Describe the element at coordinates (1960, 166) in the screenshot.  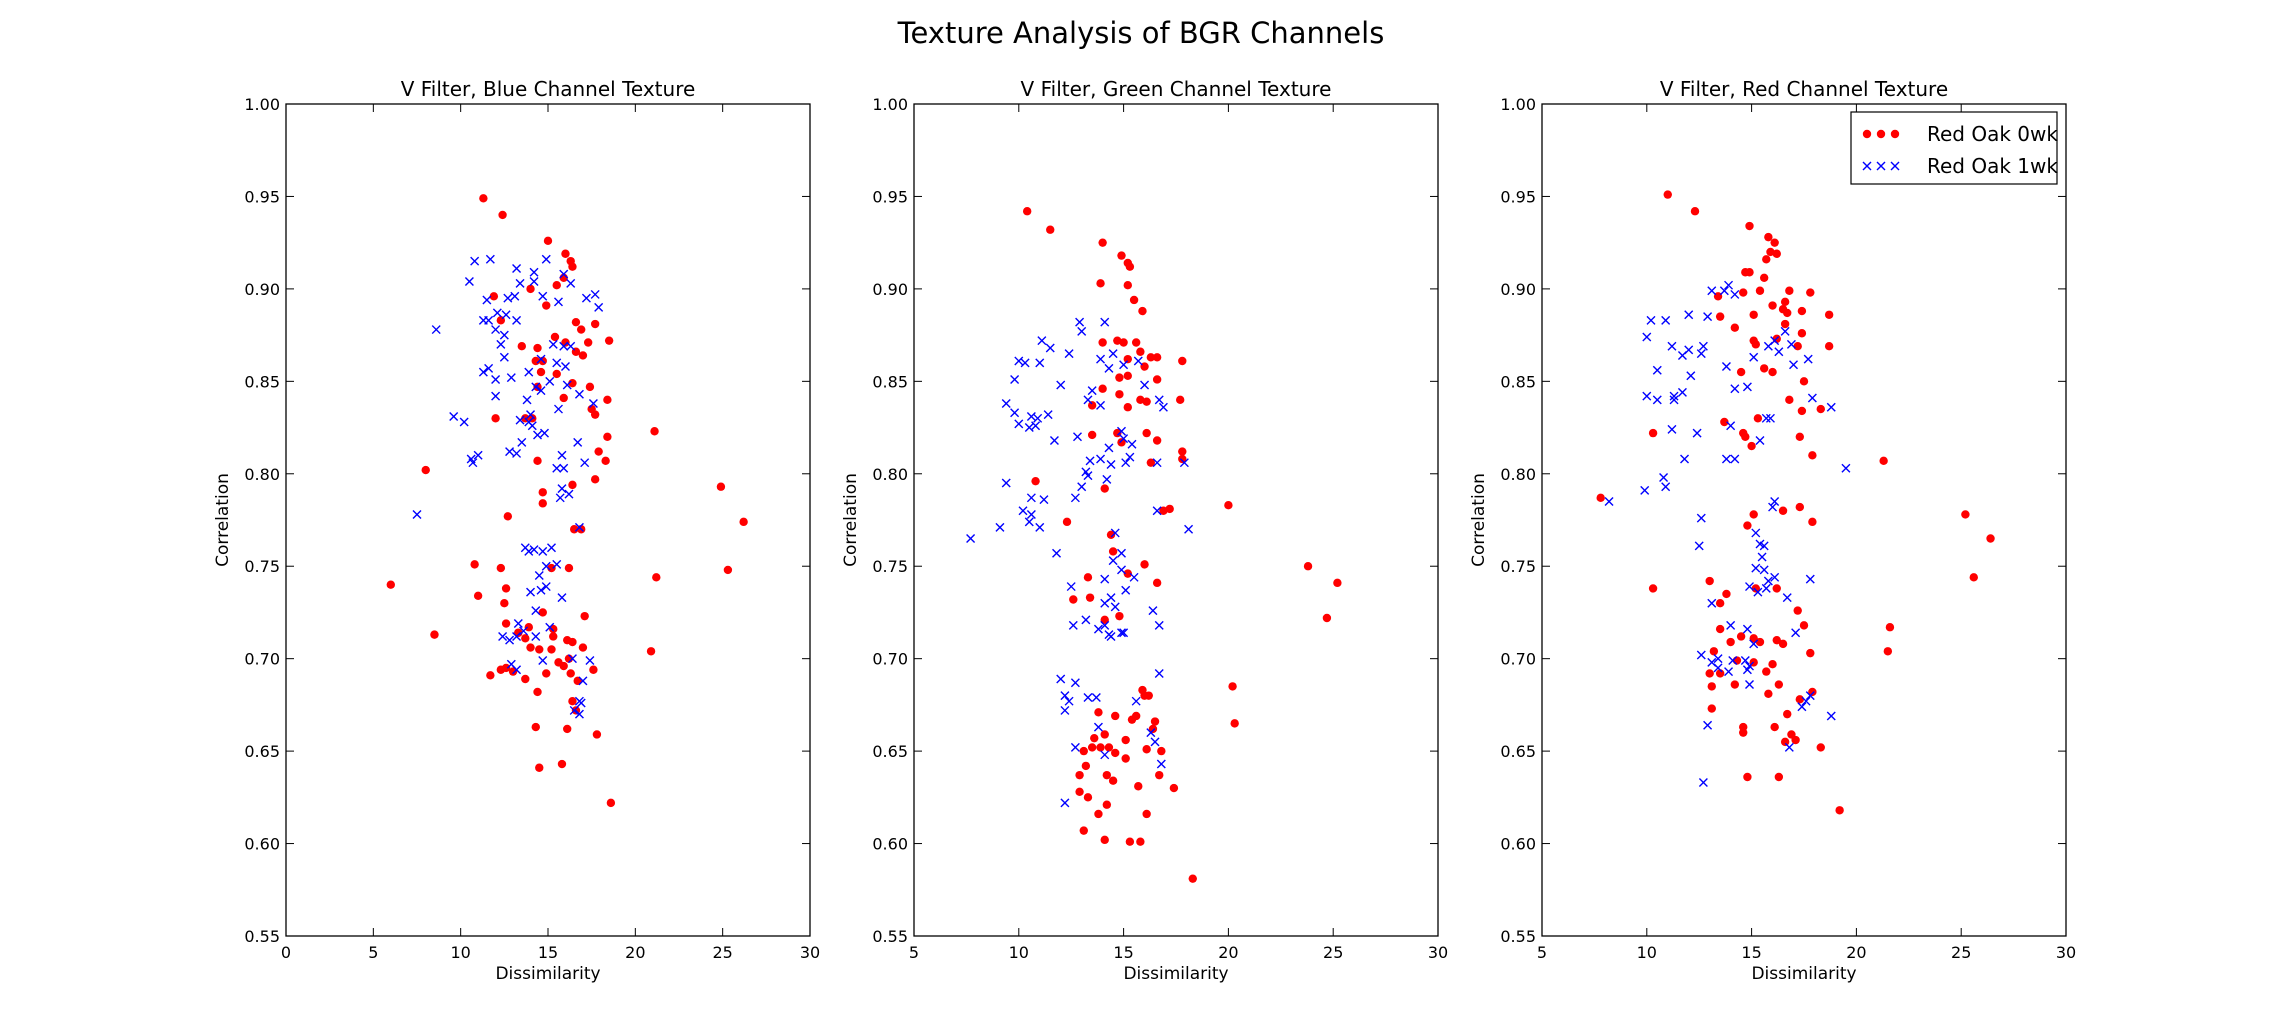
I see `legend-entry: Red Oak 1wk` at that location.